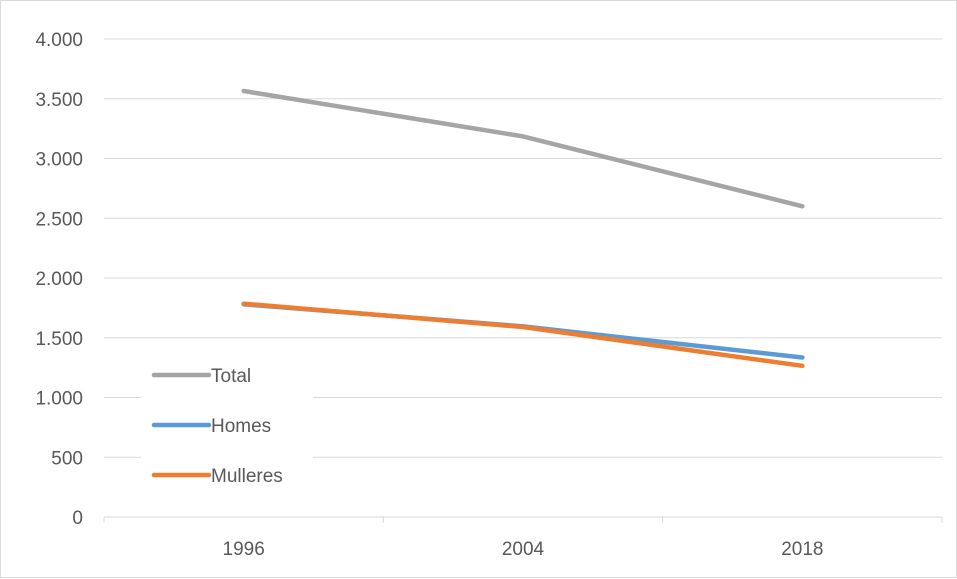  What do you see at coordinates (59, 399) in the screenshot?
I see `y-tick-label: 1.000` at bounding box center [59, 399].